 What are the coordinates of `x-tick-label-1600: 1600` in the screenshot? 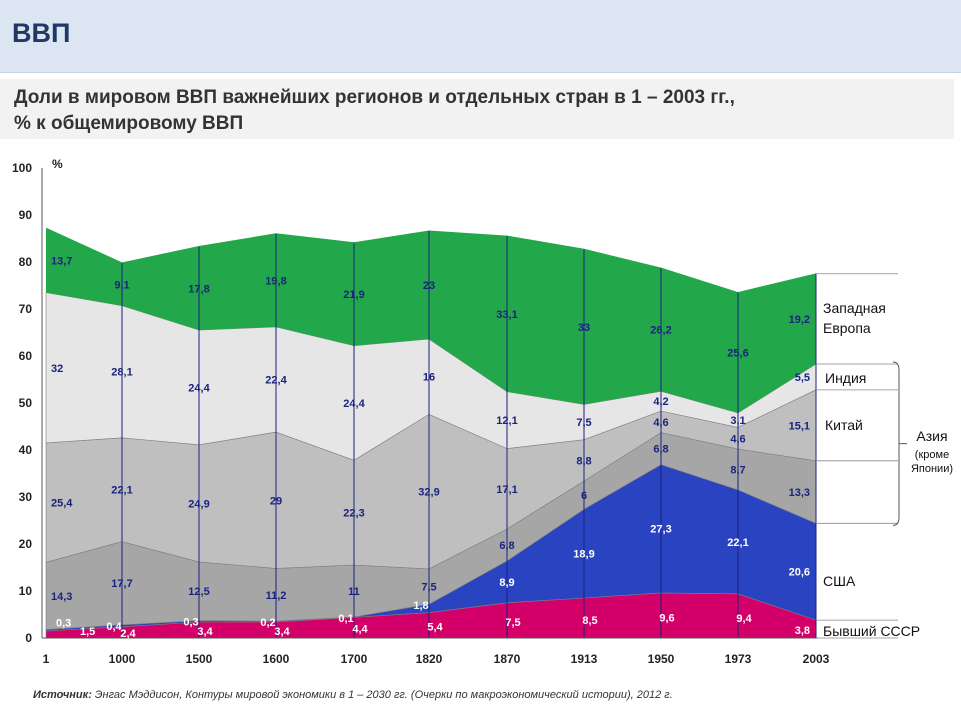 It's located at (276, 659).